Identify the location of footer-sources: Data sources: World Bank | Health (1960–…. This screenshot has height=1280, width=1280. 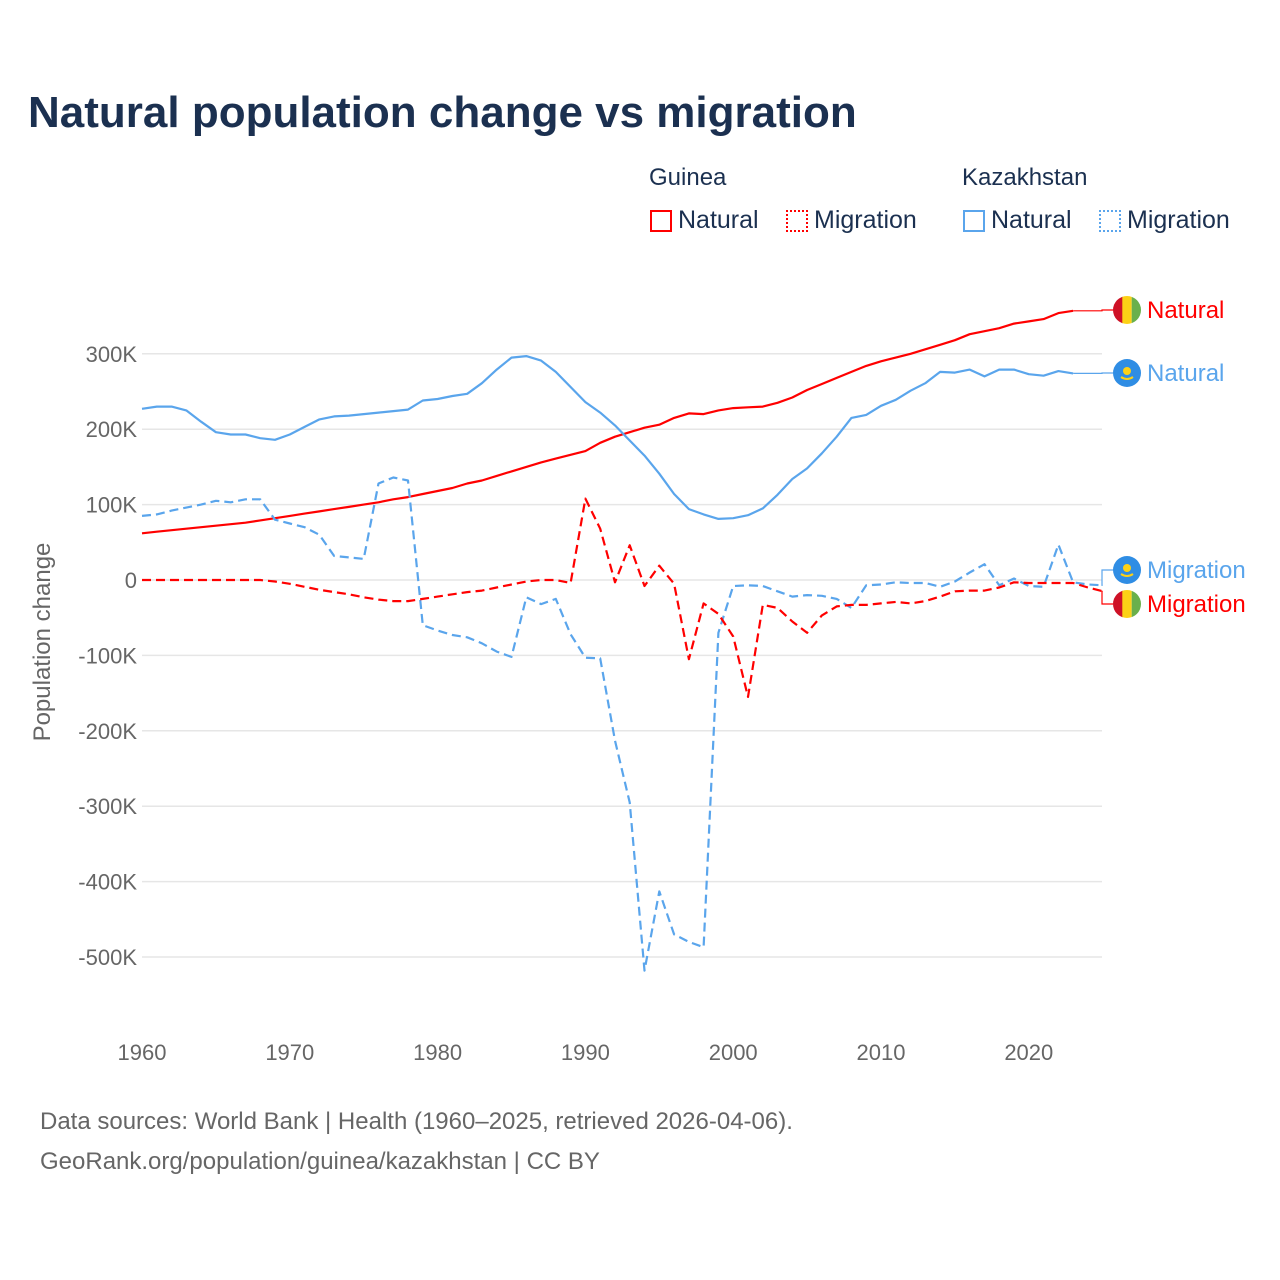
(416, 1121).